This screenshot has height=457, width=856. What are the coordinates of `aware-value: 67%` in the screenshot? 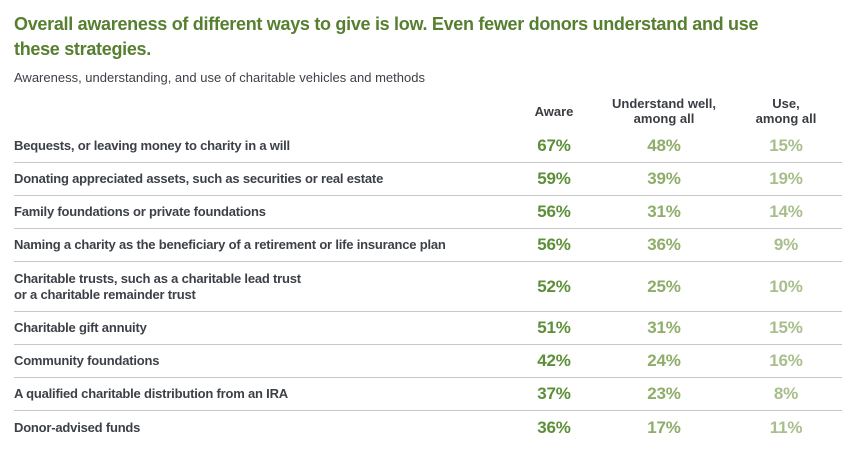 It's located at (554, 145).